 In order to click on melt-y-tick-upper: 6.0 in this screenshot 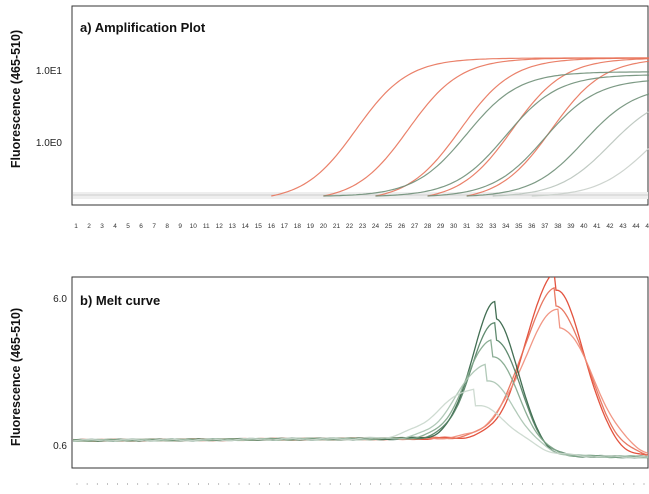, I will do `click(60, 299)`.